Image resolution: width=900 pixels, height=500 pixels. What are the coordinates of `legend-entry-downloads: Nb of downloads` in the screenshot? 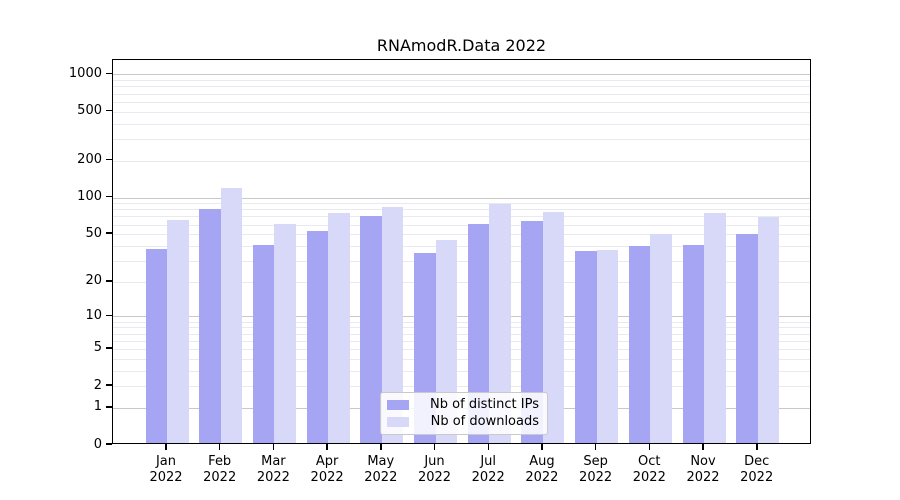 It's located at (463, 422).